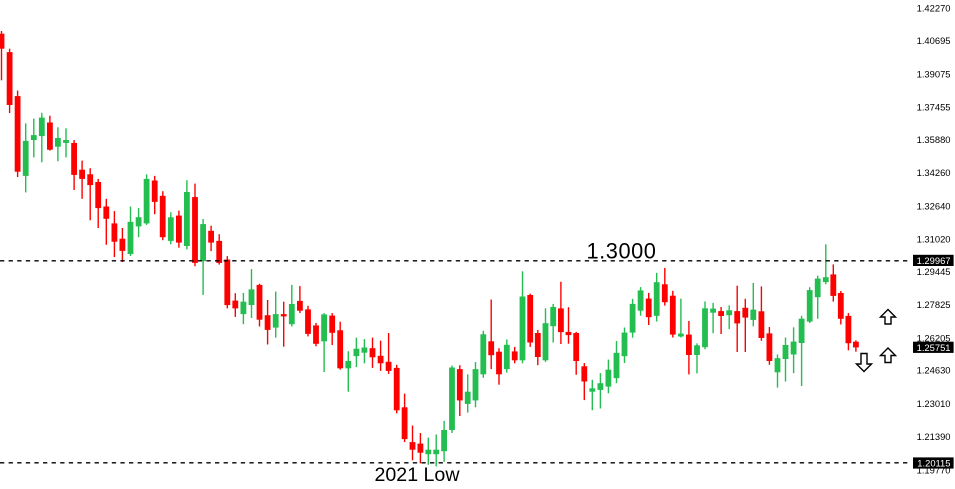 Image resolution: width=955 pixels, height=489 pixels. Describe the element at coordinates (934, 239) in the screenshot. I see `svg-text: 1.31020` at that location.